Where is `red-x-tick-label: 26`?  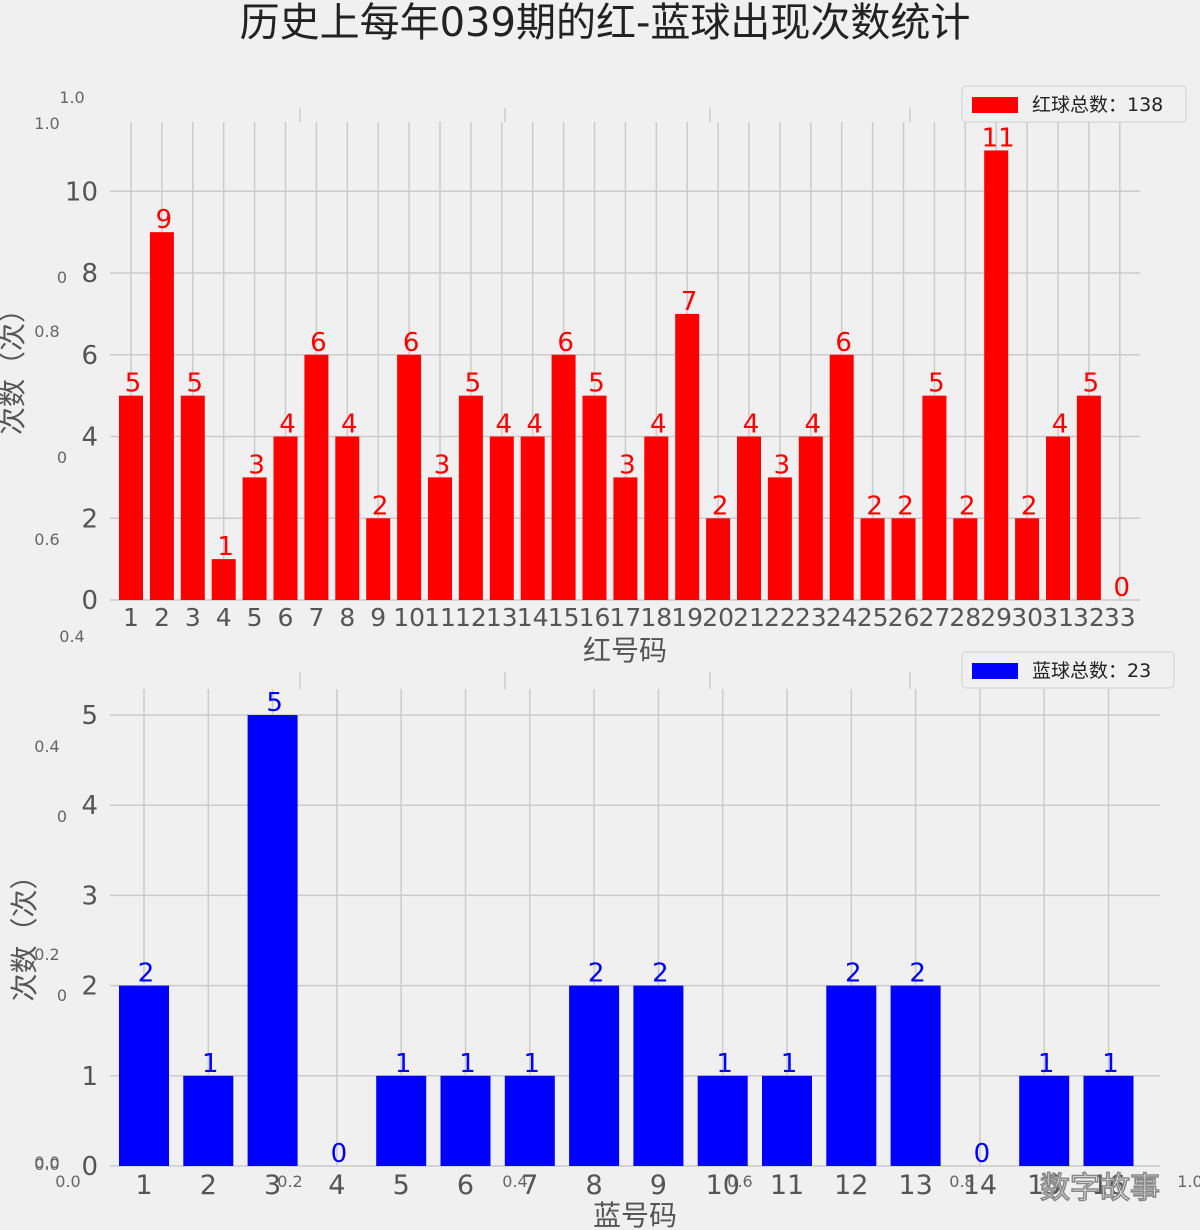
red-x-tick-label: 26 is located at coordinates (904, 617).